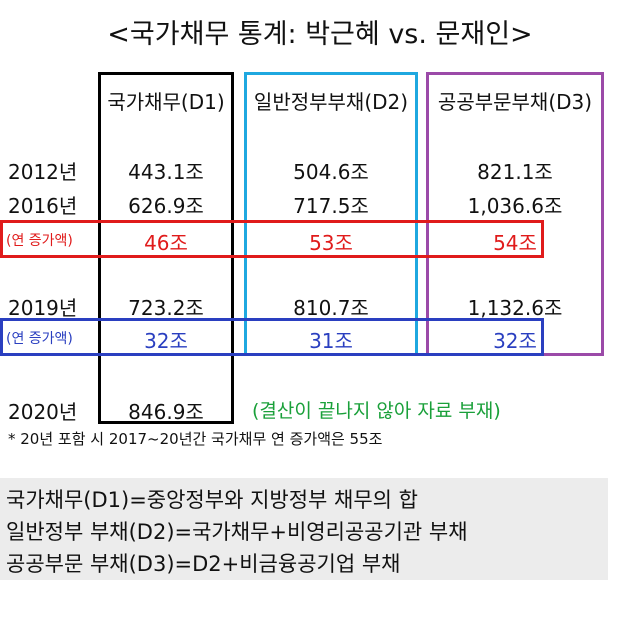 This screenshot has height=640, width=640. What do you see at coordinates (43, 206) in the screenshot?
I see `row-label-2016: 2016년` at bounding box center [43, 206].